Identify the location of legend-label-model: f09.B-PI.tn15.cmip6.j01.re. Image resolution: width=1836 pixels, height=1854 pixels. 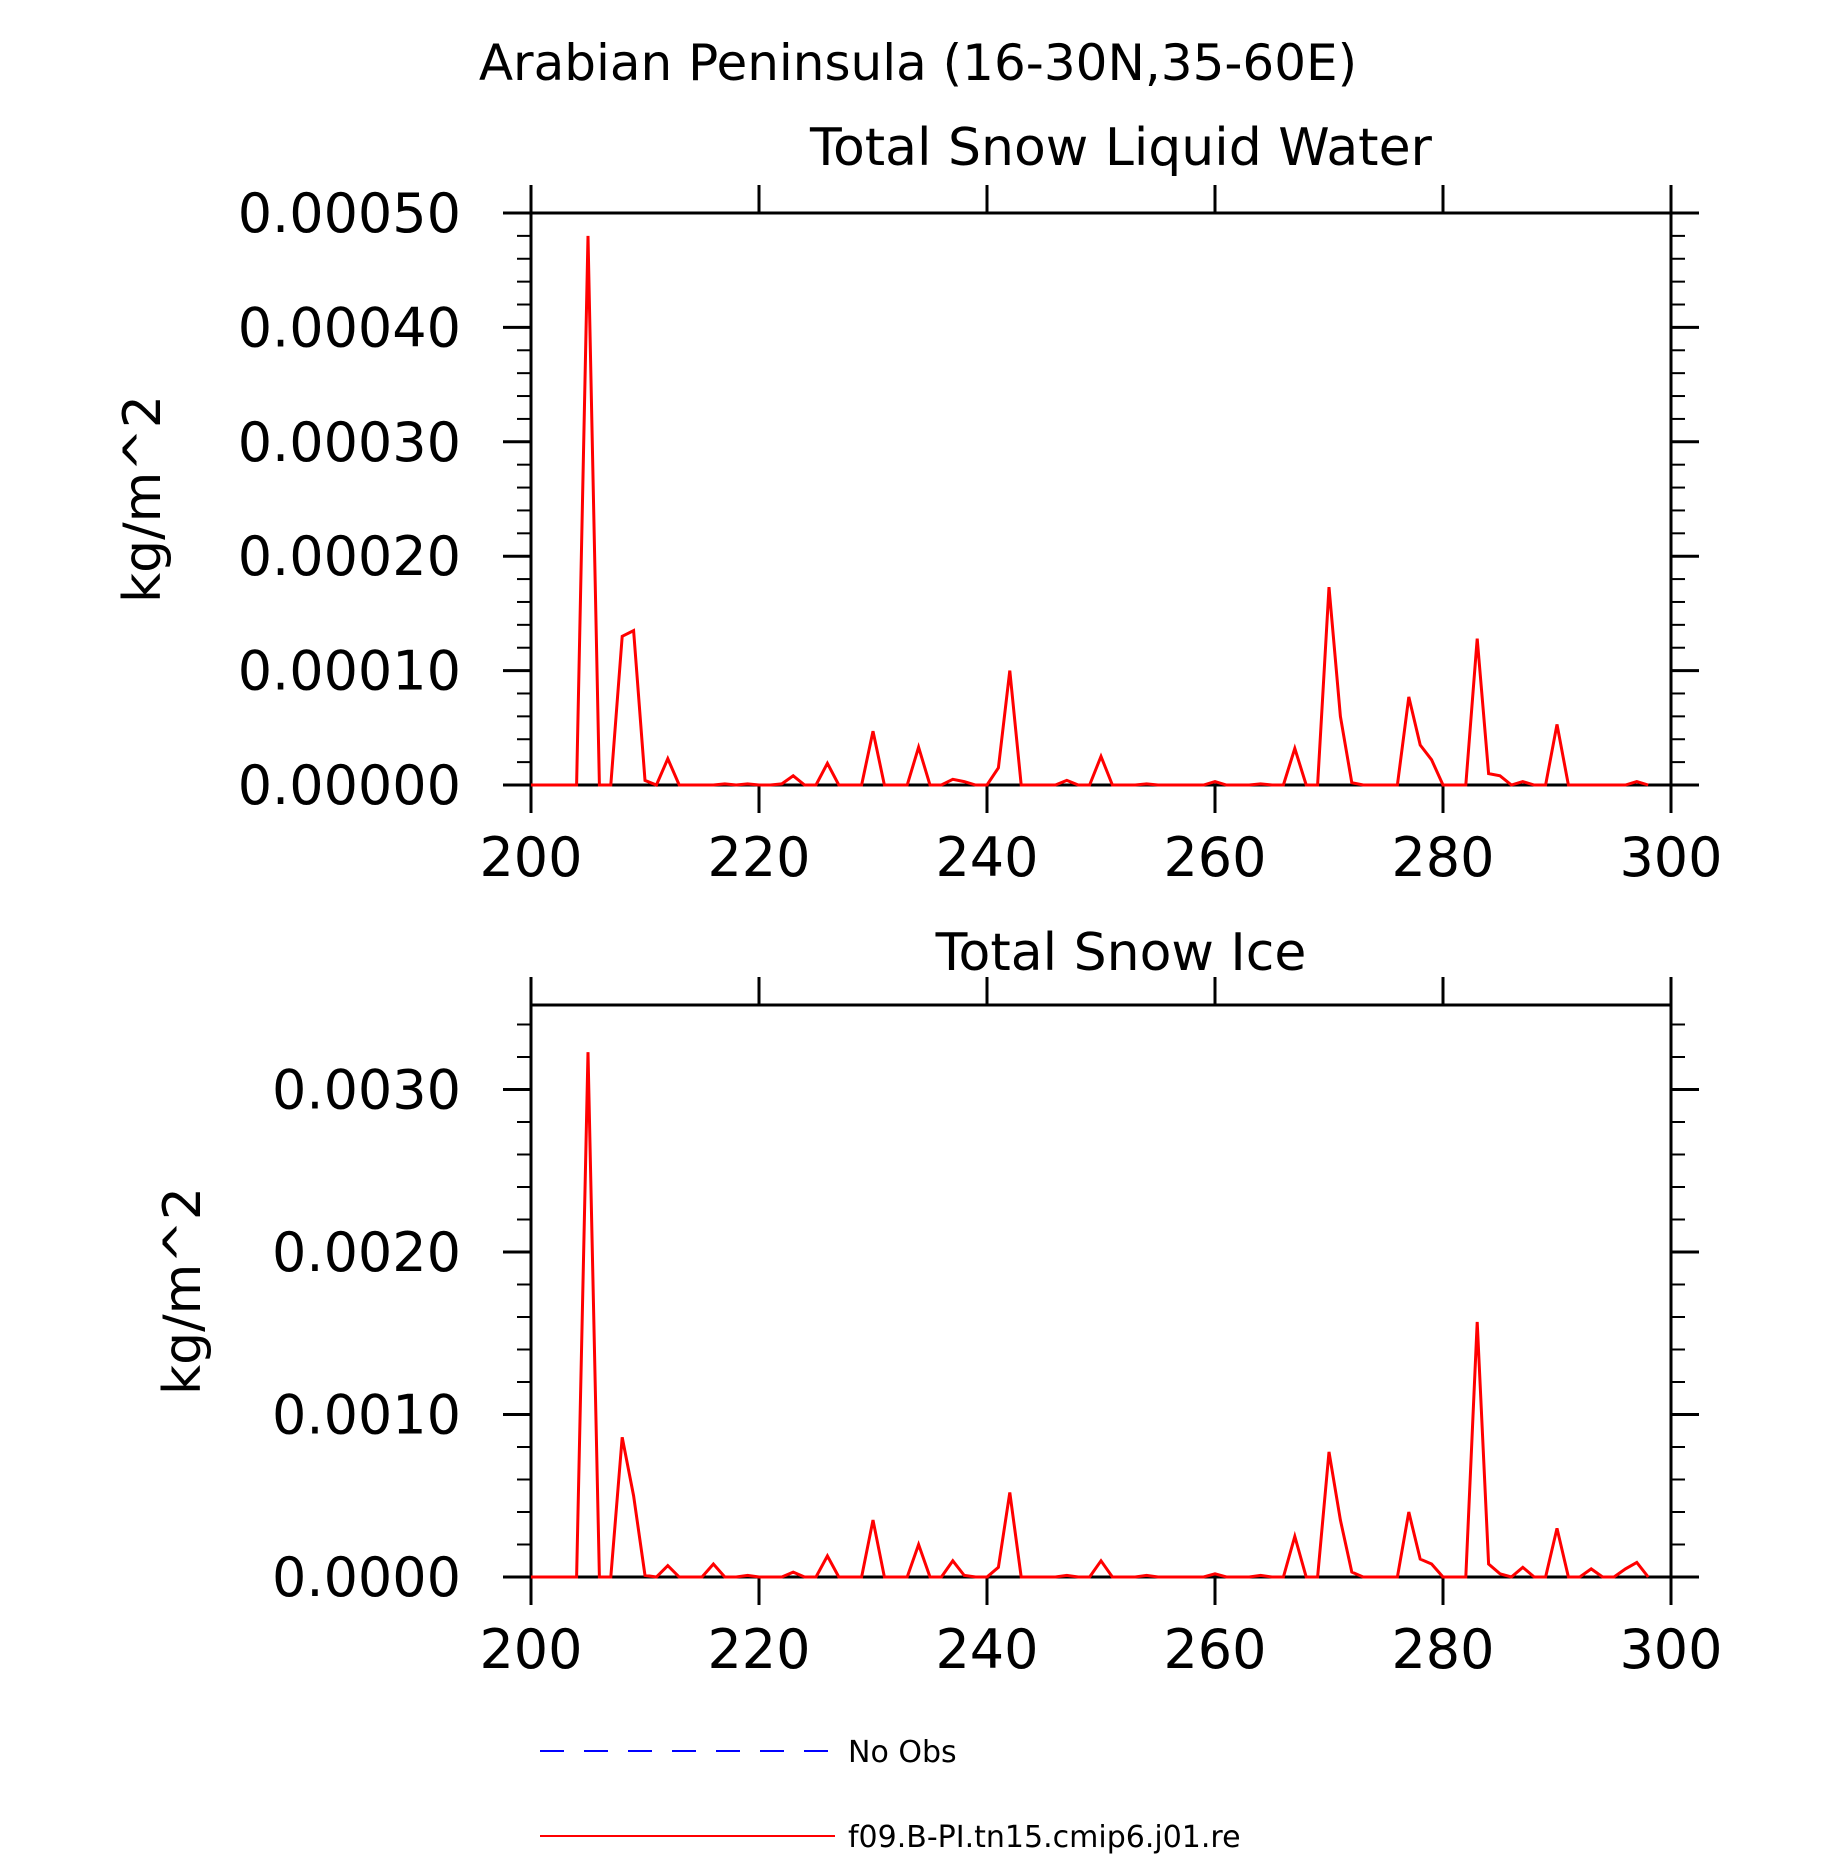
(1044, 1837).